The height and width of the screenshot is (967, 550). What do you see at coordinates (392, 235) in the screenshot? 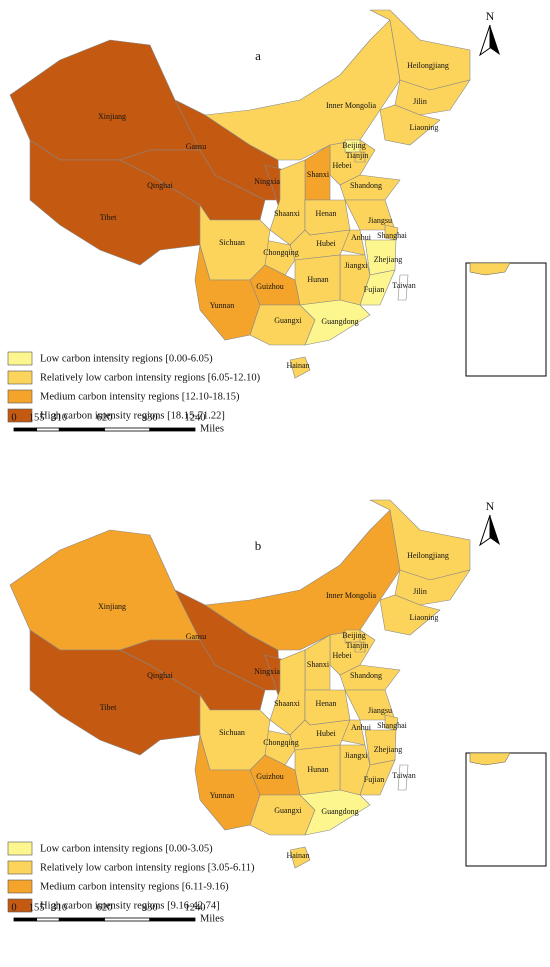
I see `province-name: Shanghai` at bounding box center [392, 235].